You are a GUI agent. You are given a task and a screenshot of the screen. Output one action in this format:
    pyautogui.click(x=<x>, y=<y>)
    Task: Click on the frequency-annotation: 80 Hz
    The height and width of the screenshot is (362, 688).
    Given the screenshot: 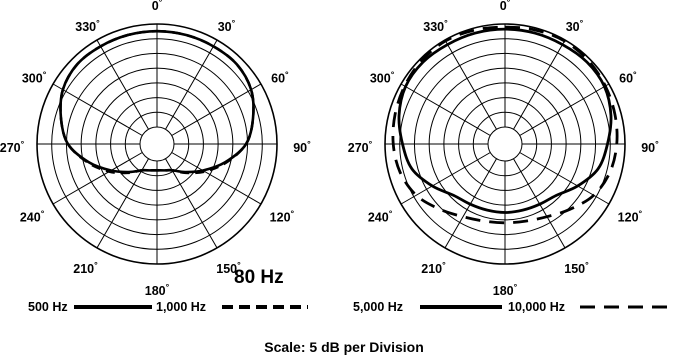 What is the action you would take?
    pyautogui.click(x=259, y=277)
    